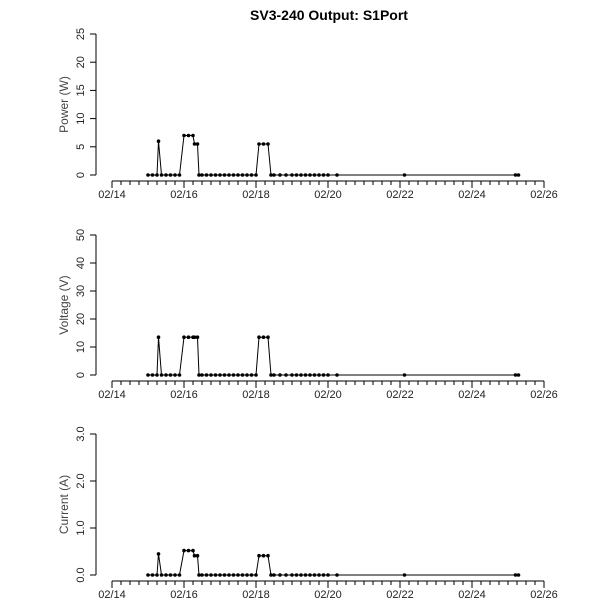 The height and width of the screenshot is (600, 600). I want to click on x-tick-label: 02/14, so click(112, 195).